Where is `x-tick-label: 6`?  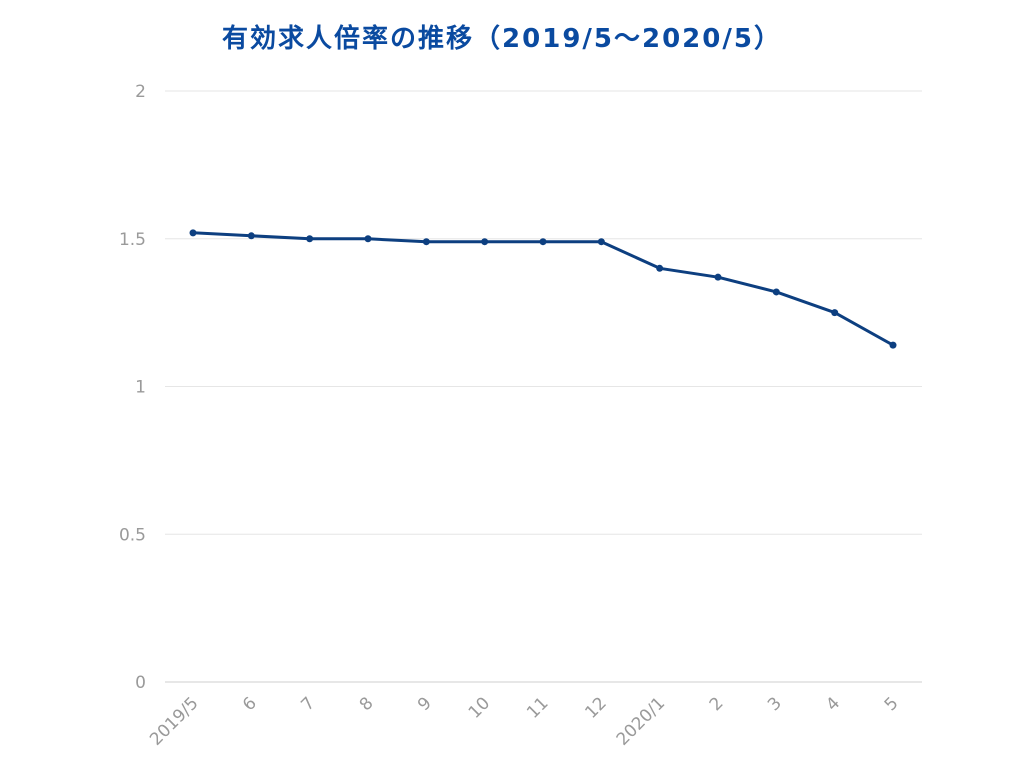
x-tick-label: 6 is located at coordinates (250, 704).